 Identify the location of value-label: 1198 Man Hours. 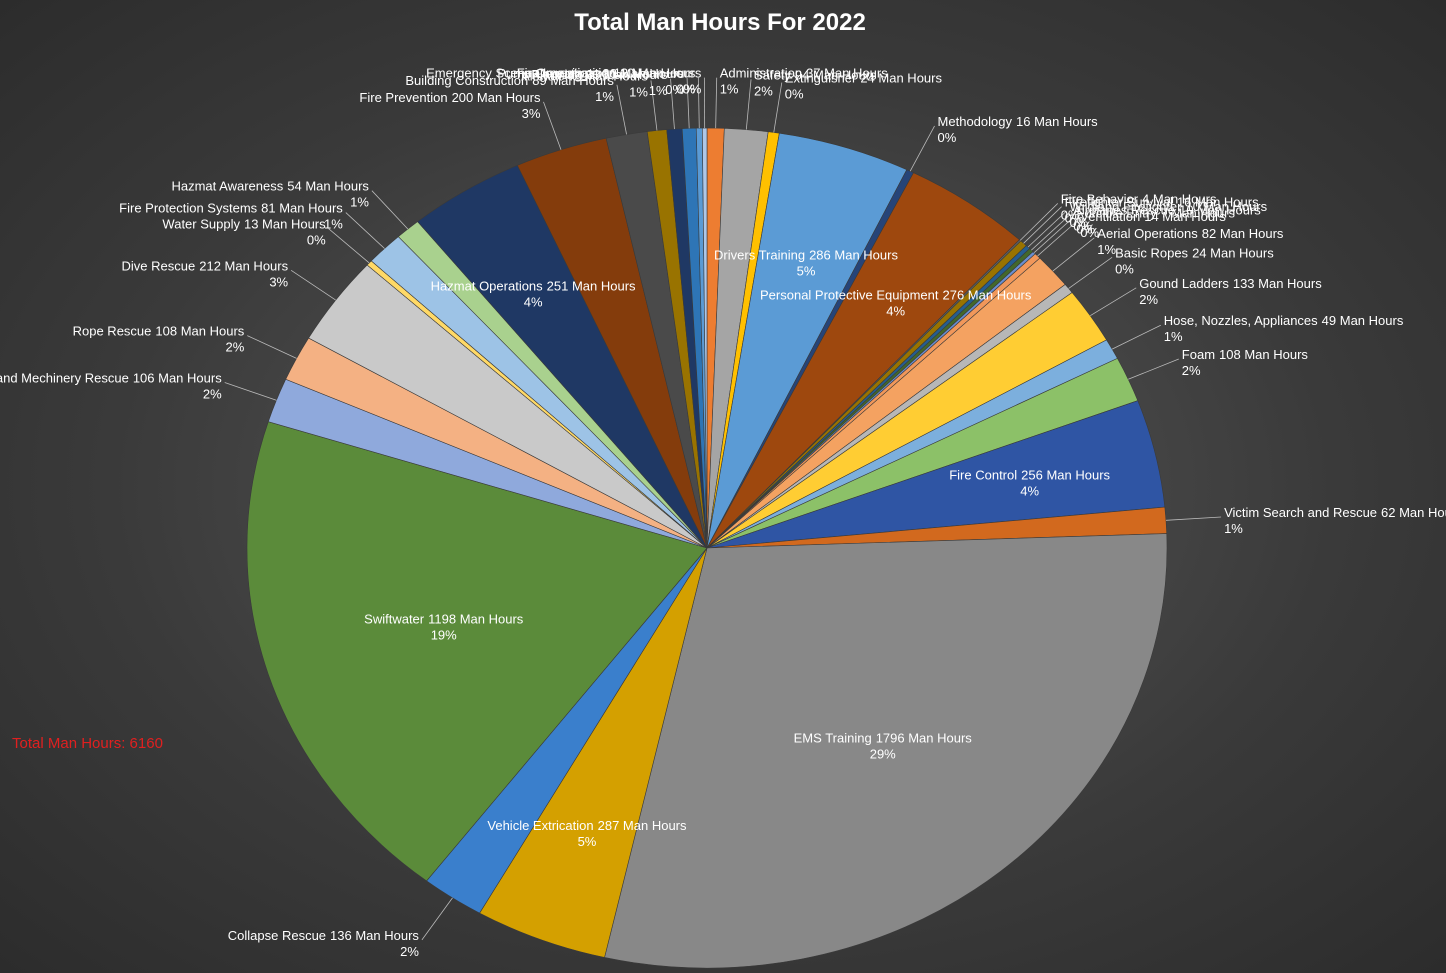
(476, 619).